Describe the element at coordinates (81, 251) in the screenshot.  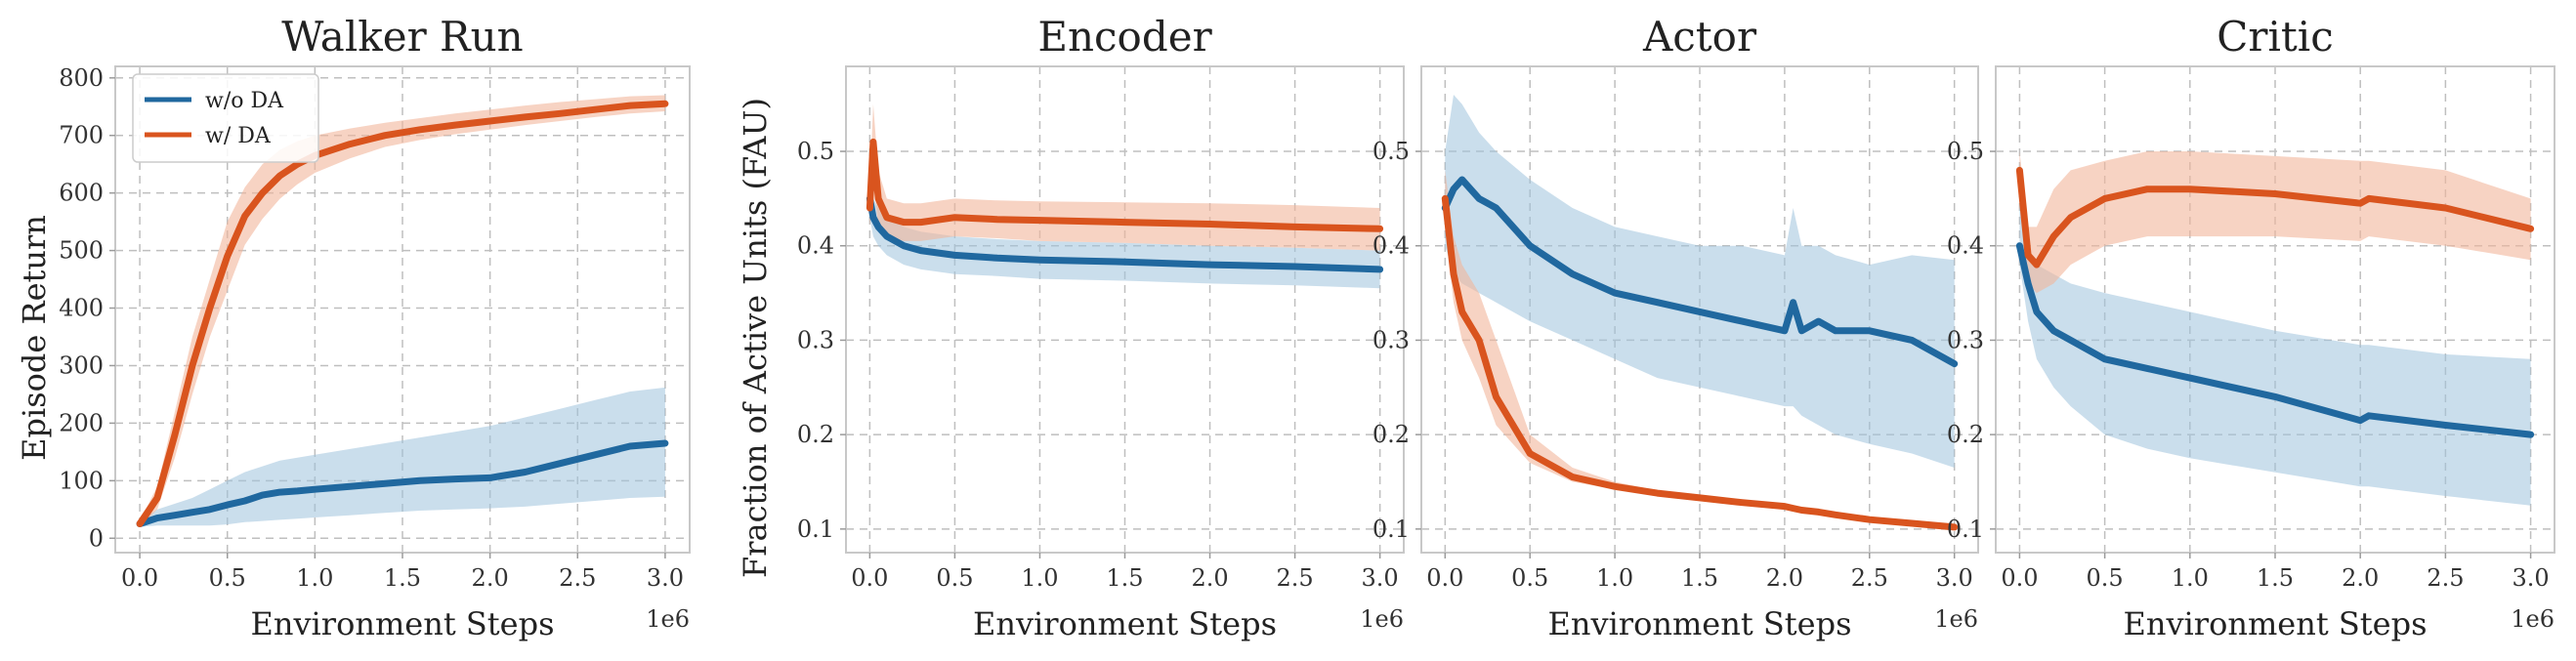
I see `y-tick-label: 500` at that location.